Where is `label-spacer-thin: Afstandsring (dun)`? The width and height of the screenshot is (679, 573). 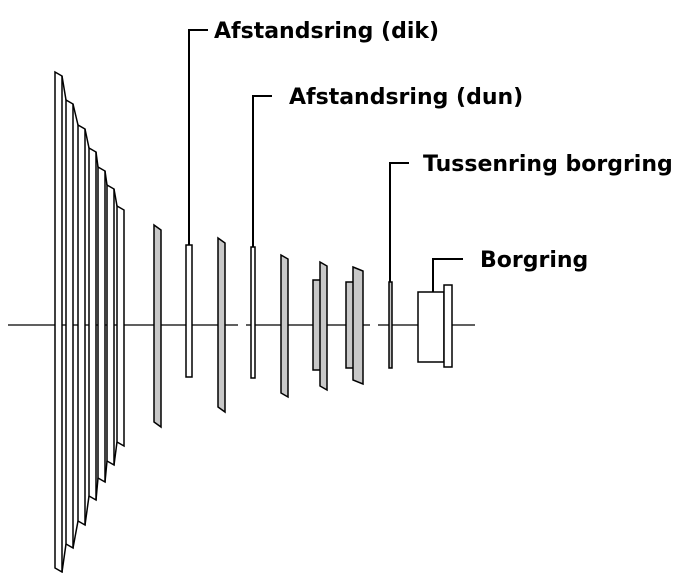
label-spacer-thin: Afstandsring (dun) is located at coordinates (406, 97).